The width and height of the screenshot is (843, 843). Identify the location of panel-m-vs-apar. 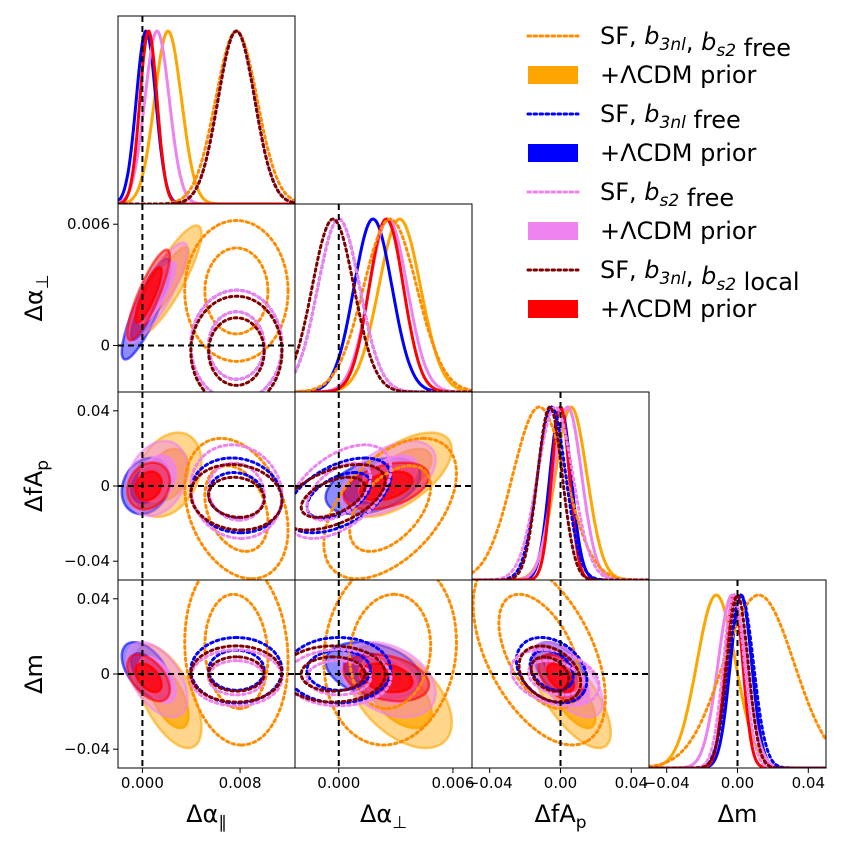
(206, 674).